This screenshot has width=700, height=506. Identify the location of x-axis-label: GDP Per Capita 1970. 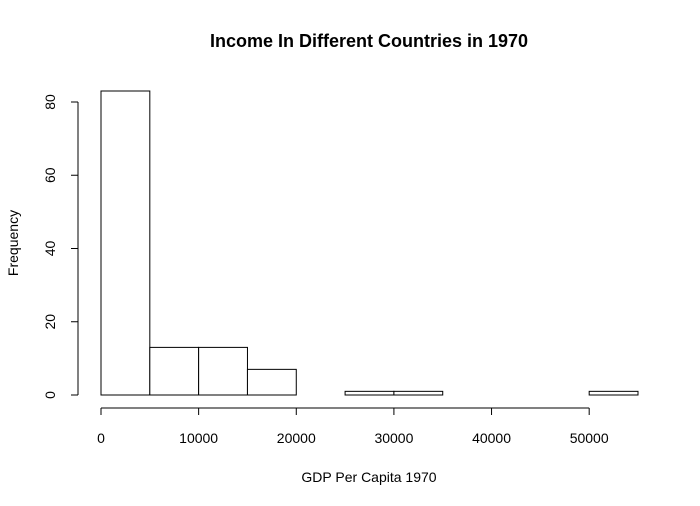
(368, 477).